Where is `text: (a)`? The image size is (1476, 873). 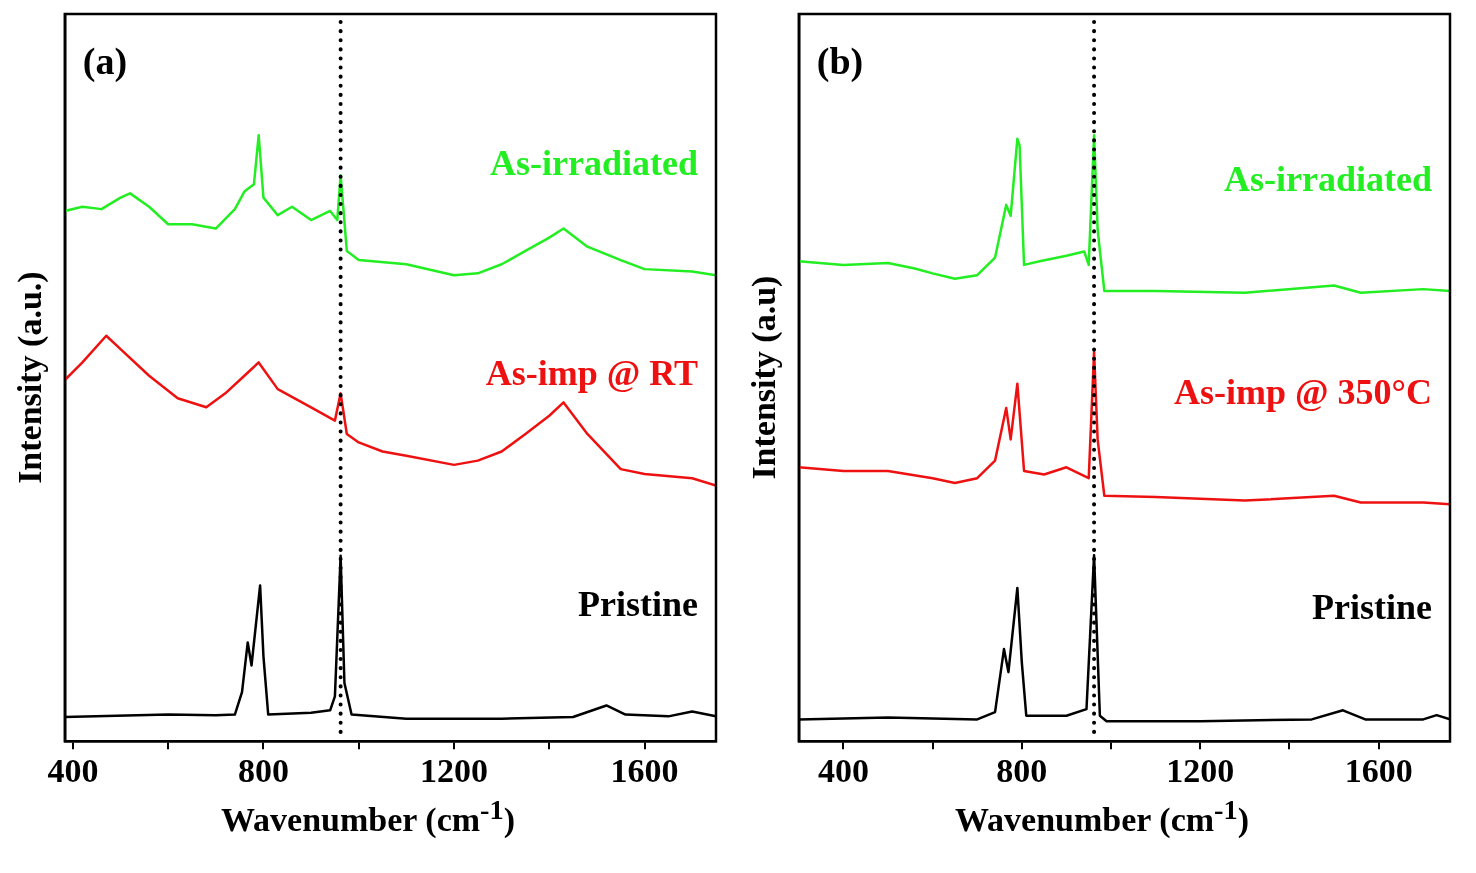
text: (a) is located at coordinates (105, 61).